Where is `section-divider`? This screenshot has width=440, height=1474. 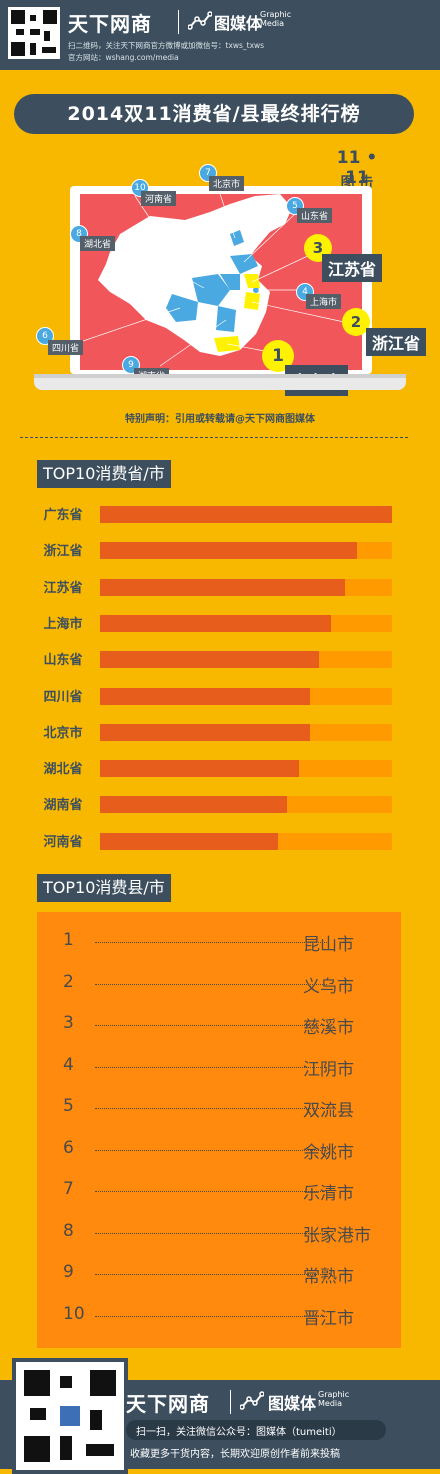 section-divider is located at coordinates (214, 437).